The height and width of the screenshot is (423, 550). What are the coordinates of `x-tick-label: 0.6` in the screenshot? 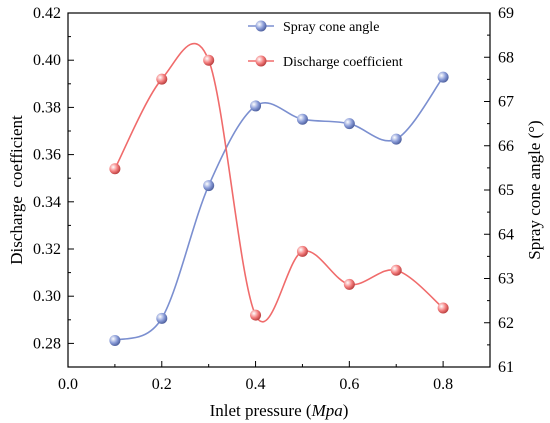 It's located at (349, 384).